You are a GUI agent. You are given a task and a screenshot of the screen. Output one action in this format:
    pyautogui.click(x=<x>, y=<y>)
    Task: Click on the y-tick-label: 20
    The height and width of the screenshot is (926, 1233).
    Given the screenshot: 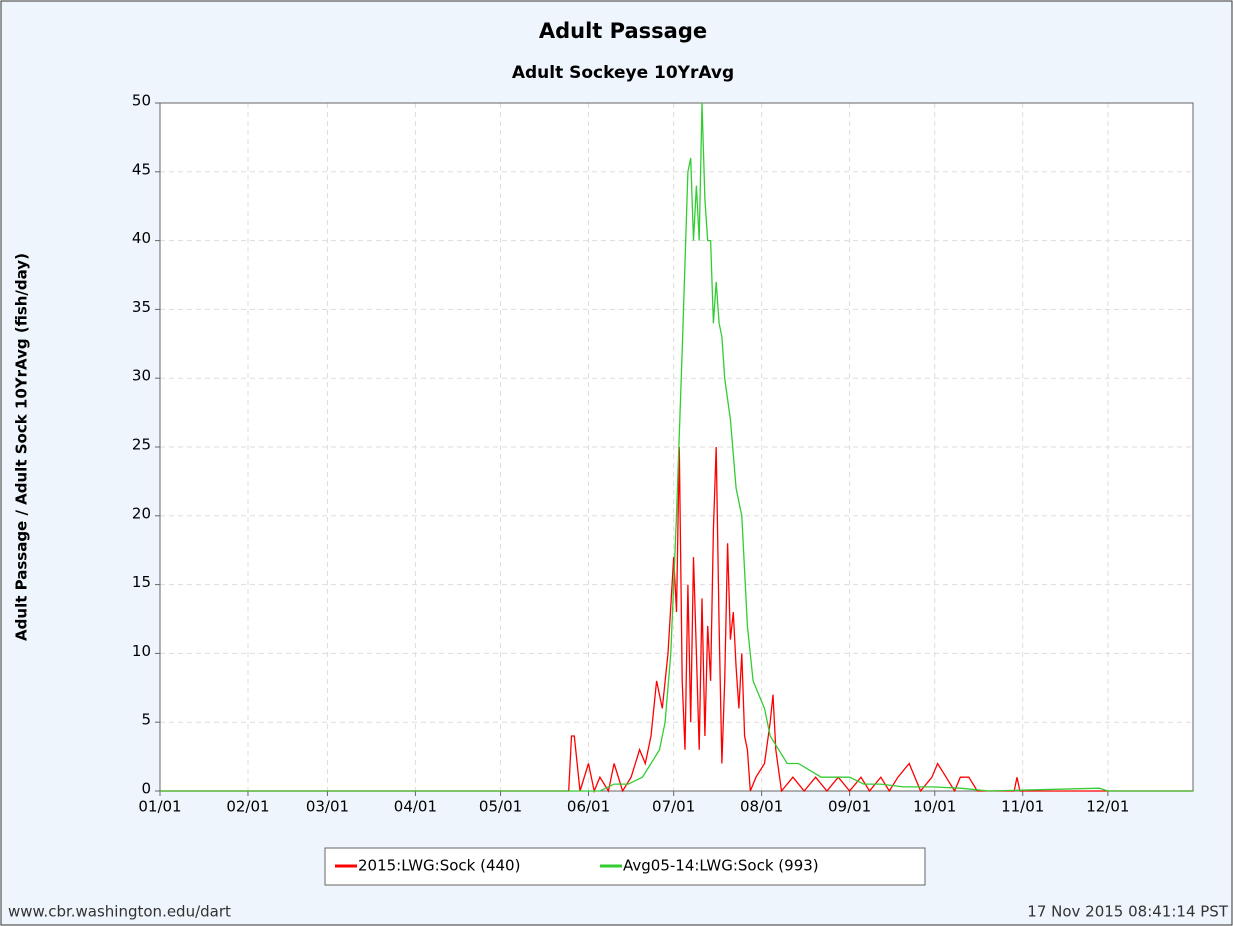 What is the action you would take?
    pyautogui.click(x=141, y=513)
    